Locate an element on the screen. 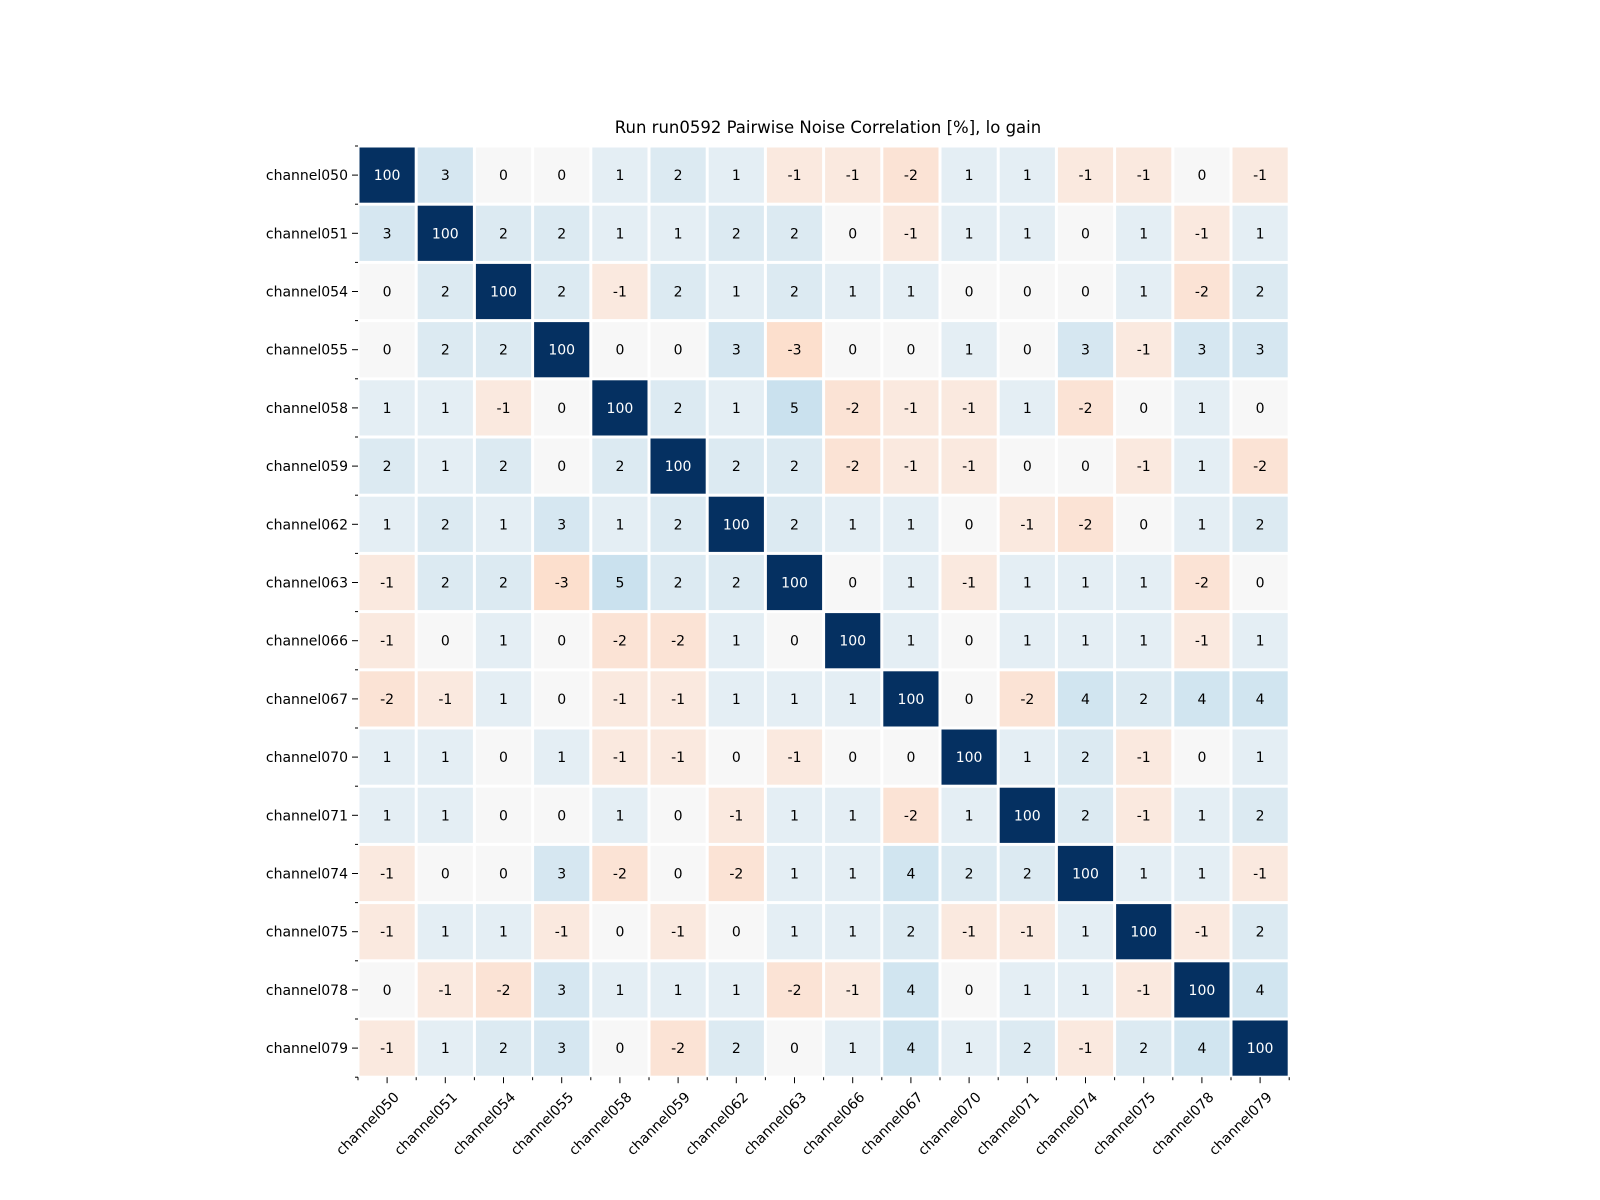 The image size is (1600, 1200). y-axis-tick-label: channel079 is located at coordinates (307, 1049).